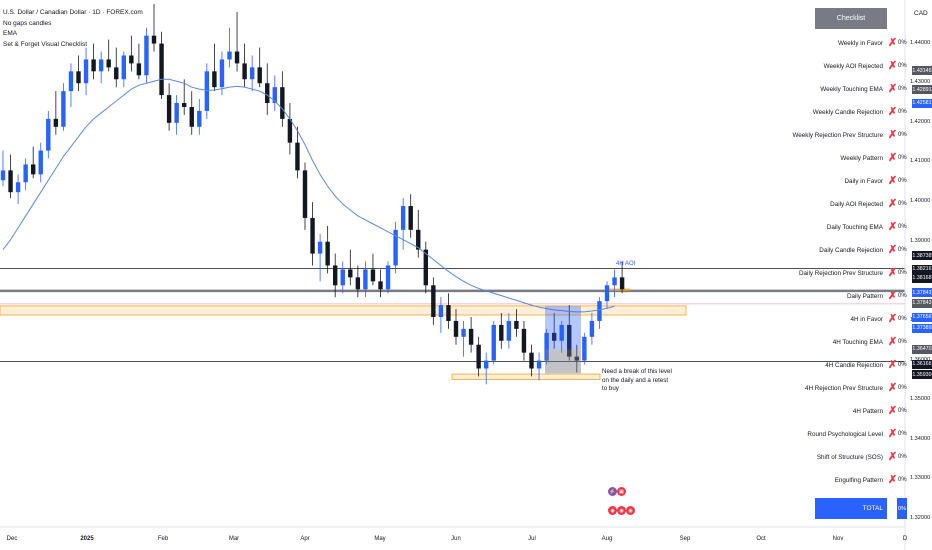 The height and width of the screenshot is (550, 932). Describe the element at coordinates (45, 44) in the screenshot. I see `legend-line-checklist: Set & Forget Visual Checklist` at that location.